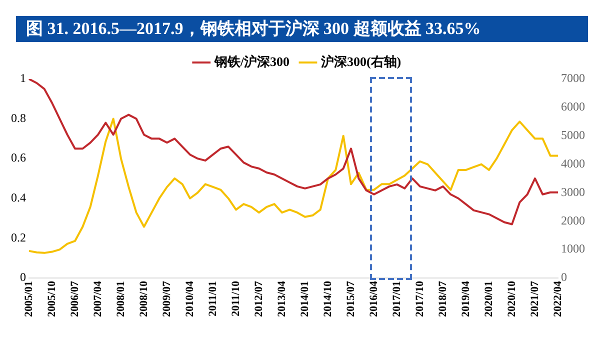  What do you see at coordinates (466, 299) in the screenshot?
I see `x-tick-label: 2019/04` at bounding box center [466, 299].